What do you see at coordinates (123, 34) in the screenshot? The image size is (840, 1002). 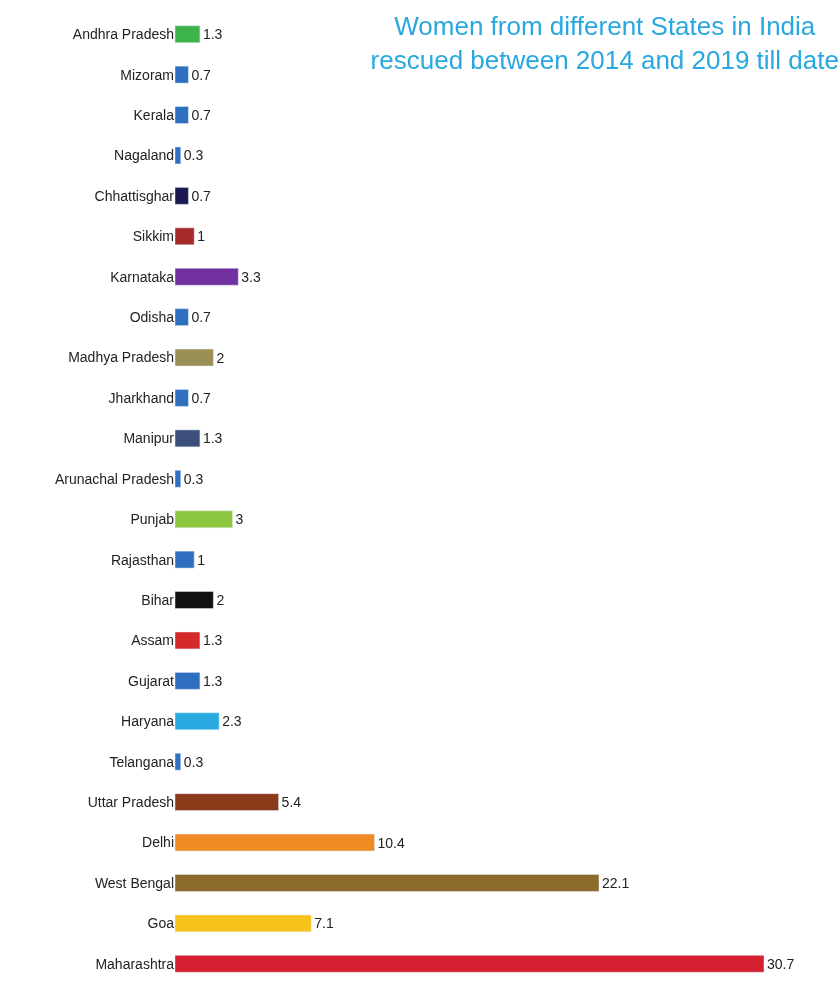 I see `y-tick-label: Andhra Pradesh` at bounding box center [123, 34].